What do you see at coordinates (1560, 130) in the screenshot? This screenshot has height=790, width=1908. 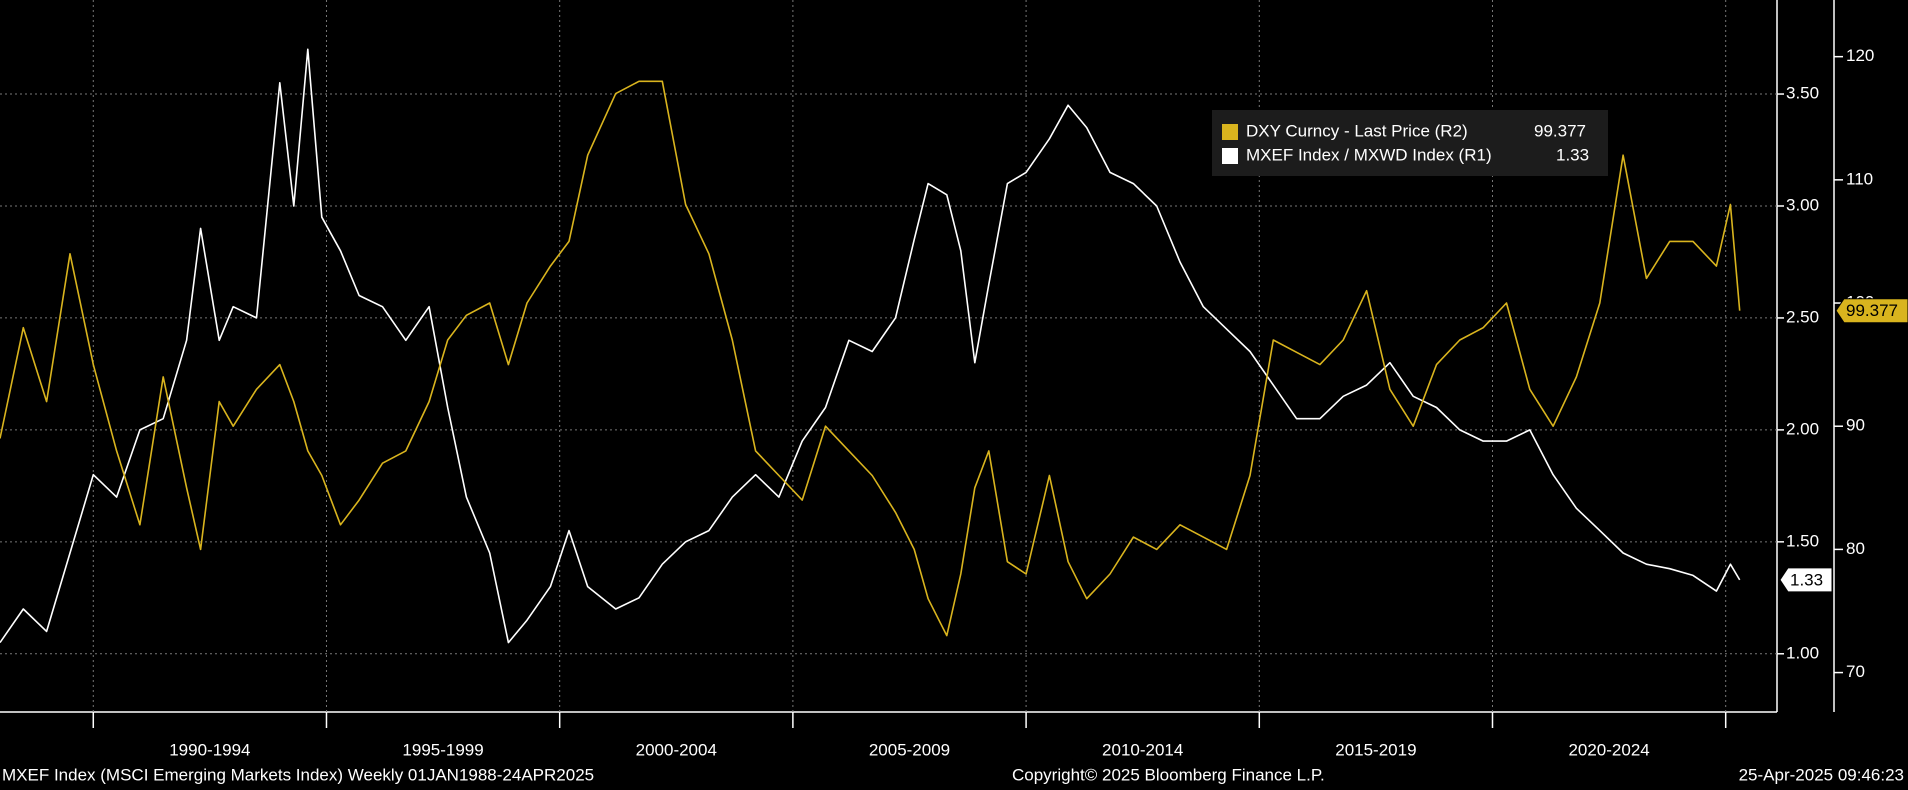 I see `legend-value: 99.377` at bounding box center [1560, 130].